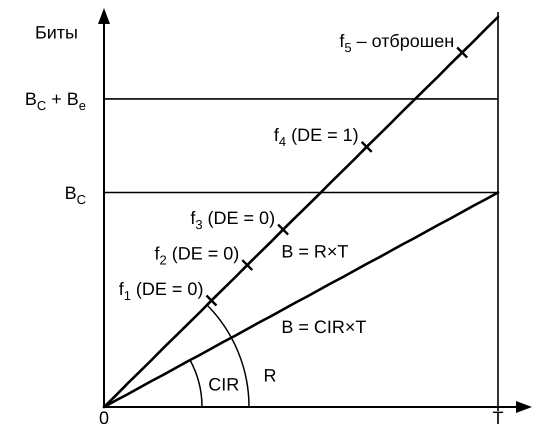 Image resolution: width=534 pixels, height=430 pixels. What do you see at coordinates (75, 195) in the screenshot?
I see `ref-line-label: B$_{C}$` at bounding box center [75, 195].